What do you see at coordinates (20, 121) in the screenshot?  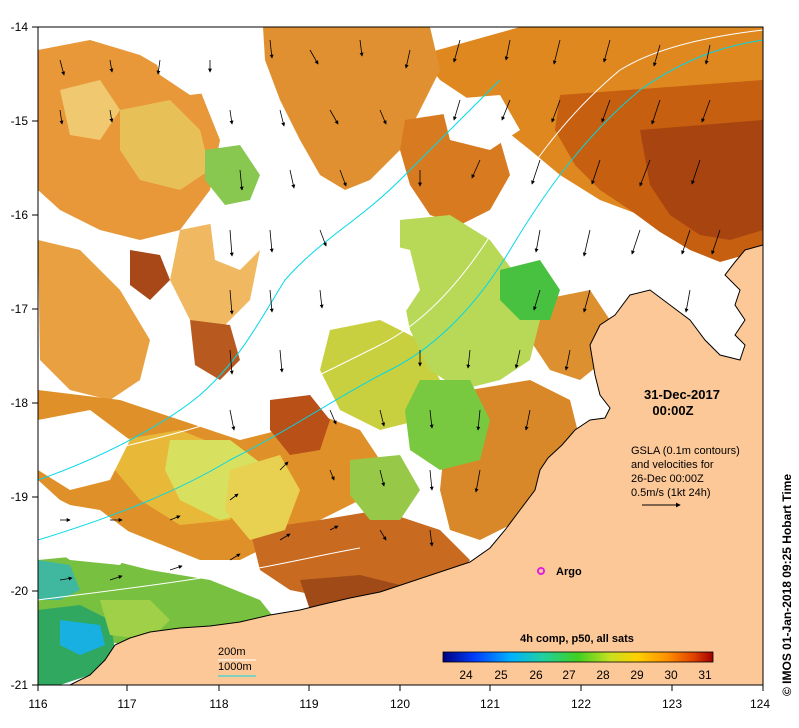 I see `y-tick-label: -15` at bounding box center [20, 121].